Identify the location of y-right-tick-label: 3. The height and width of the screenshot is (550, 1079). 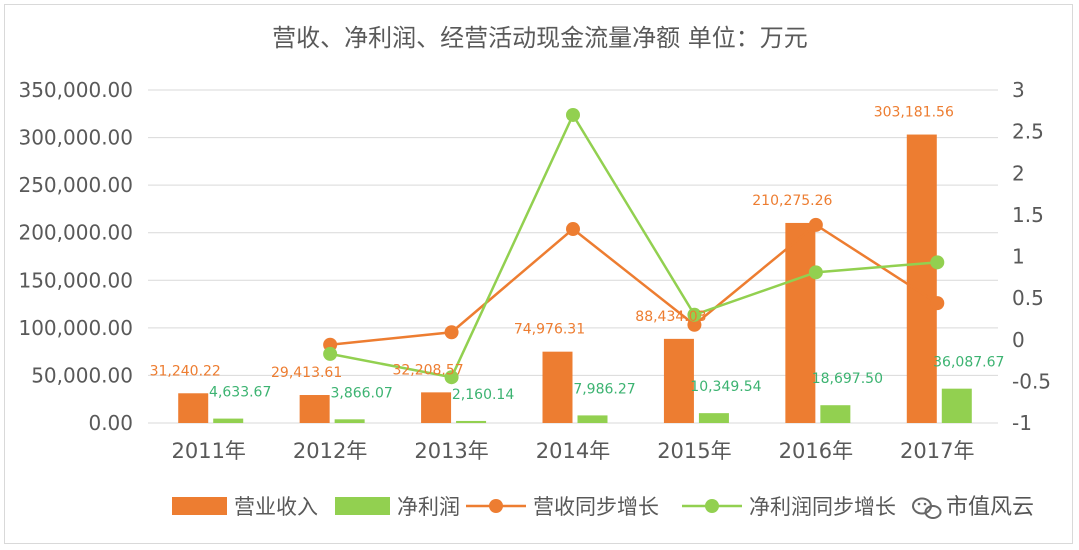
(1018, 90).